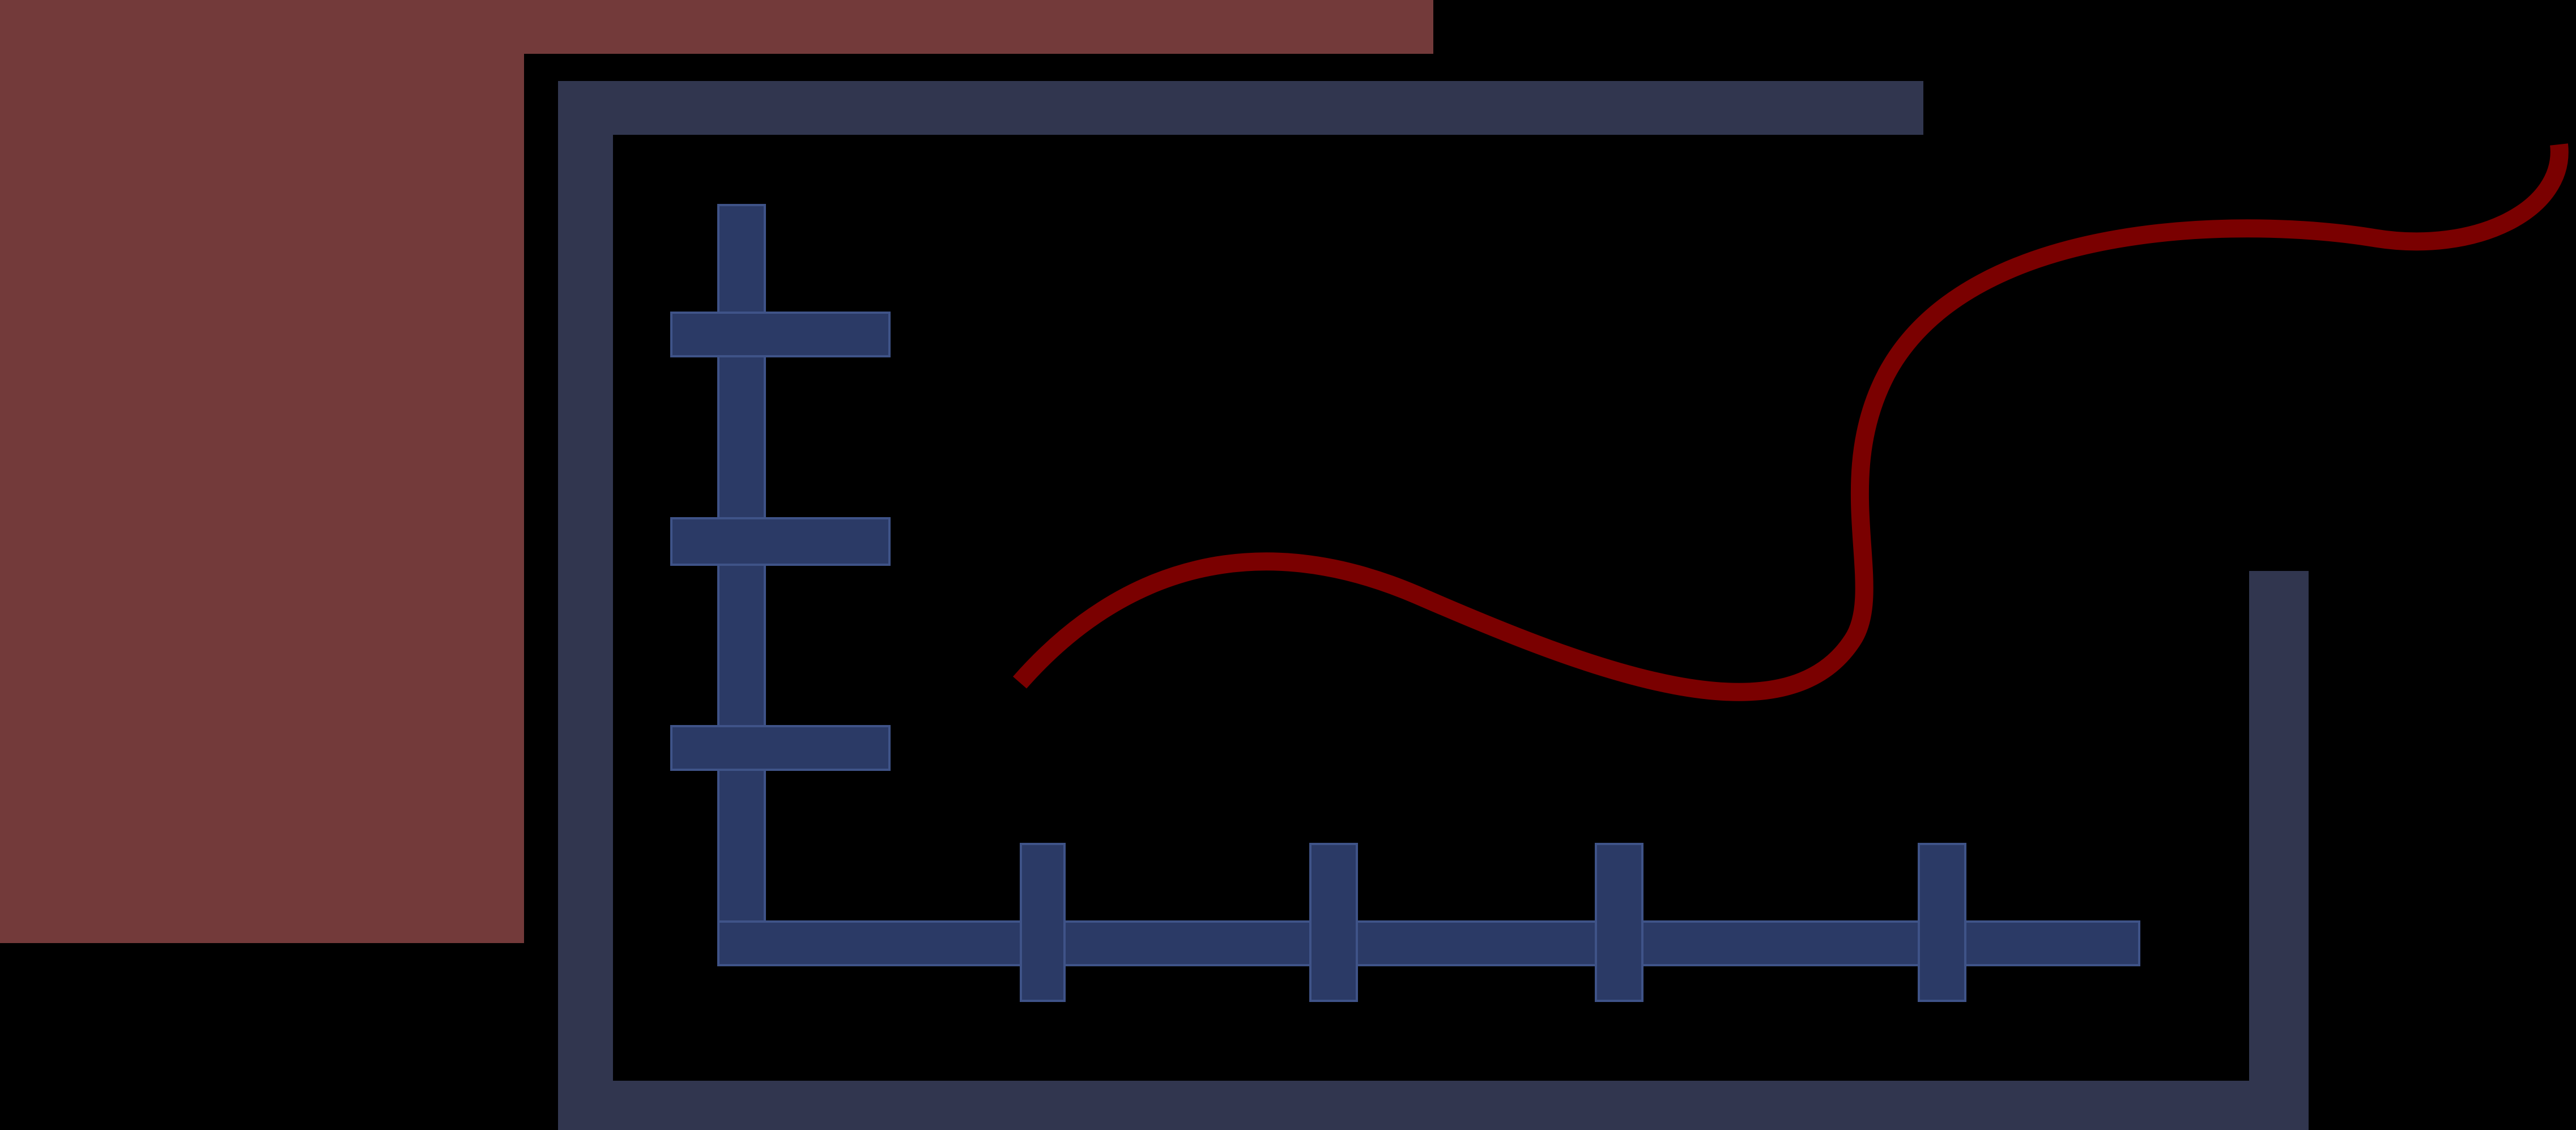  Describe the element at coordinates (2279, 850) in the screenshot. I see `frame-right-bar` at that location.